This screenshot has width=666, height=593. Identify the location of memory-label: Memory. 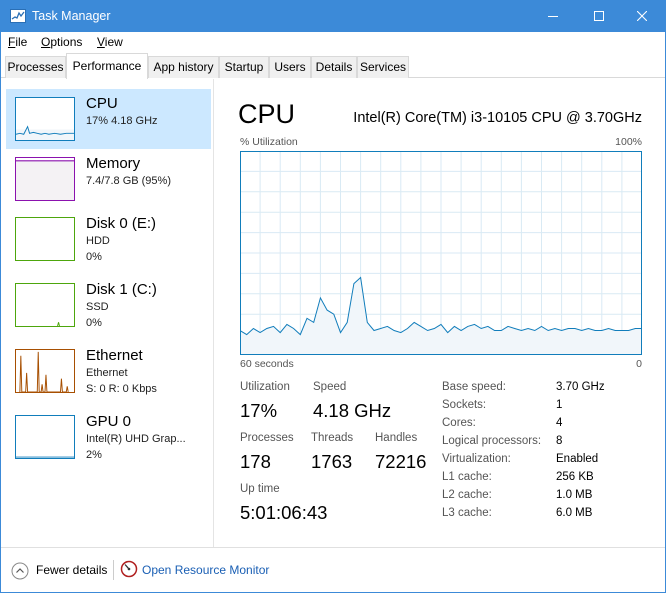
(113, 163).